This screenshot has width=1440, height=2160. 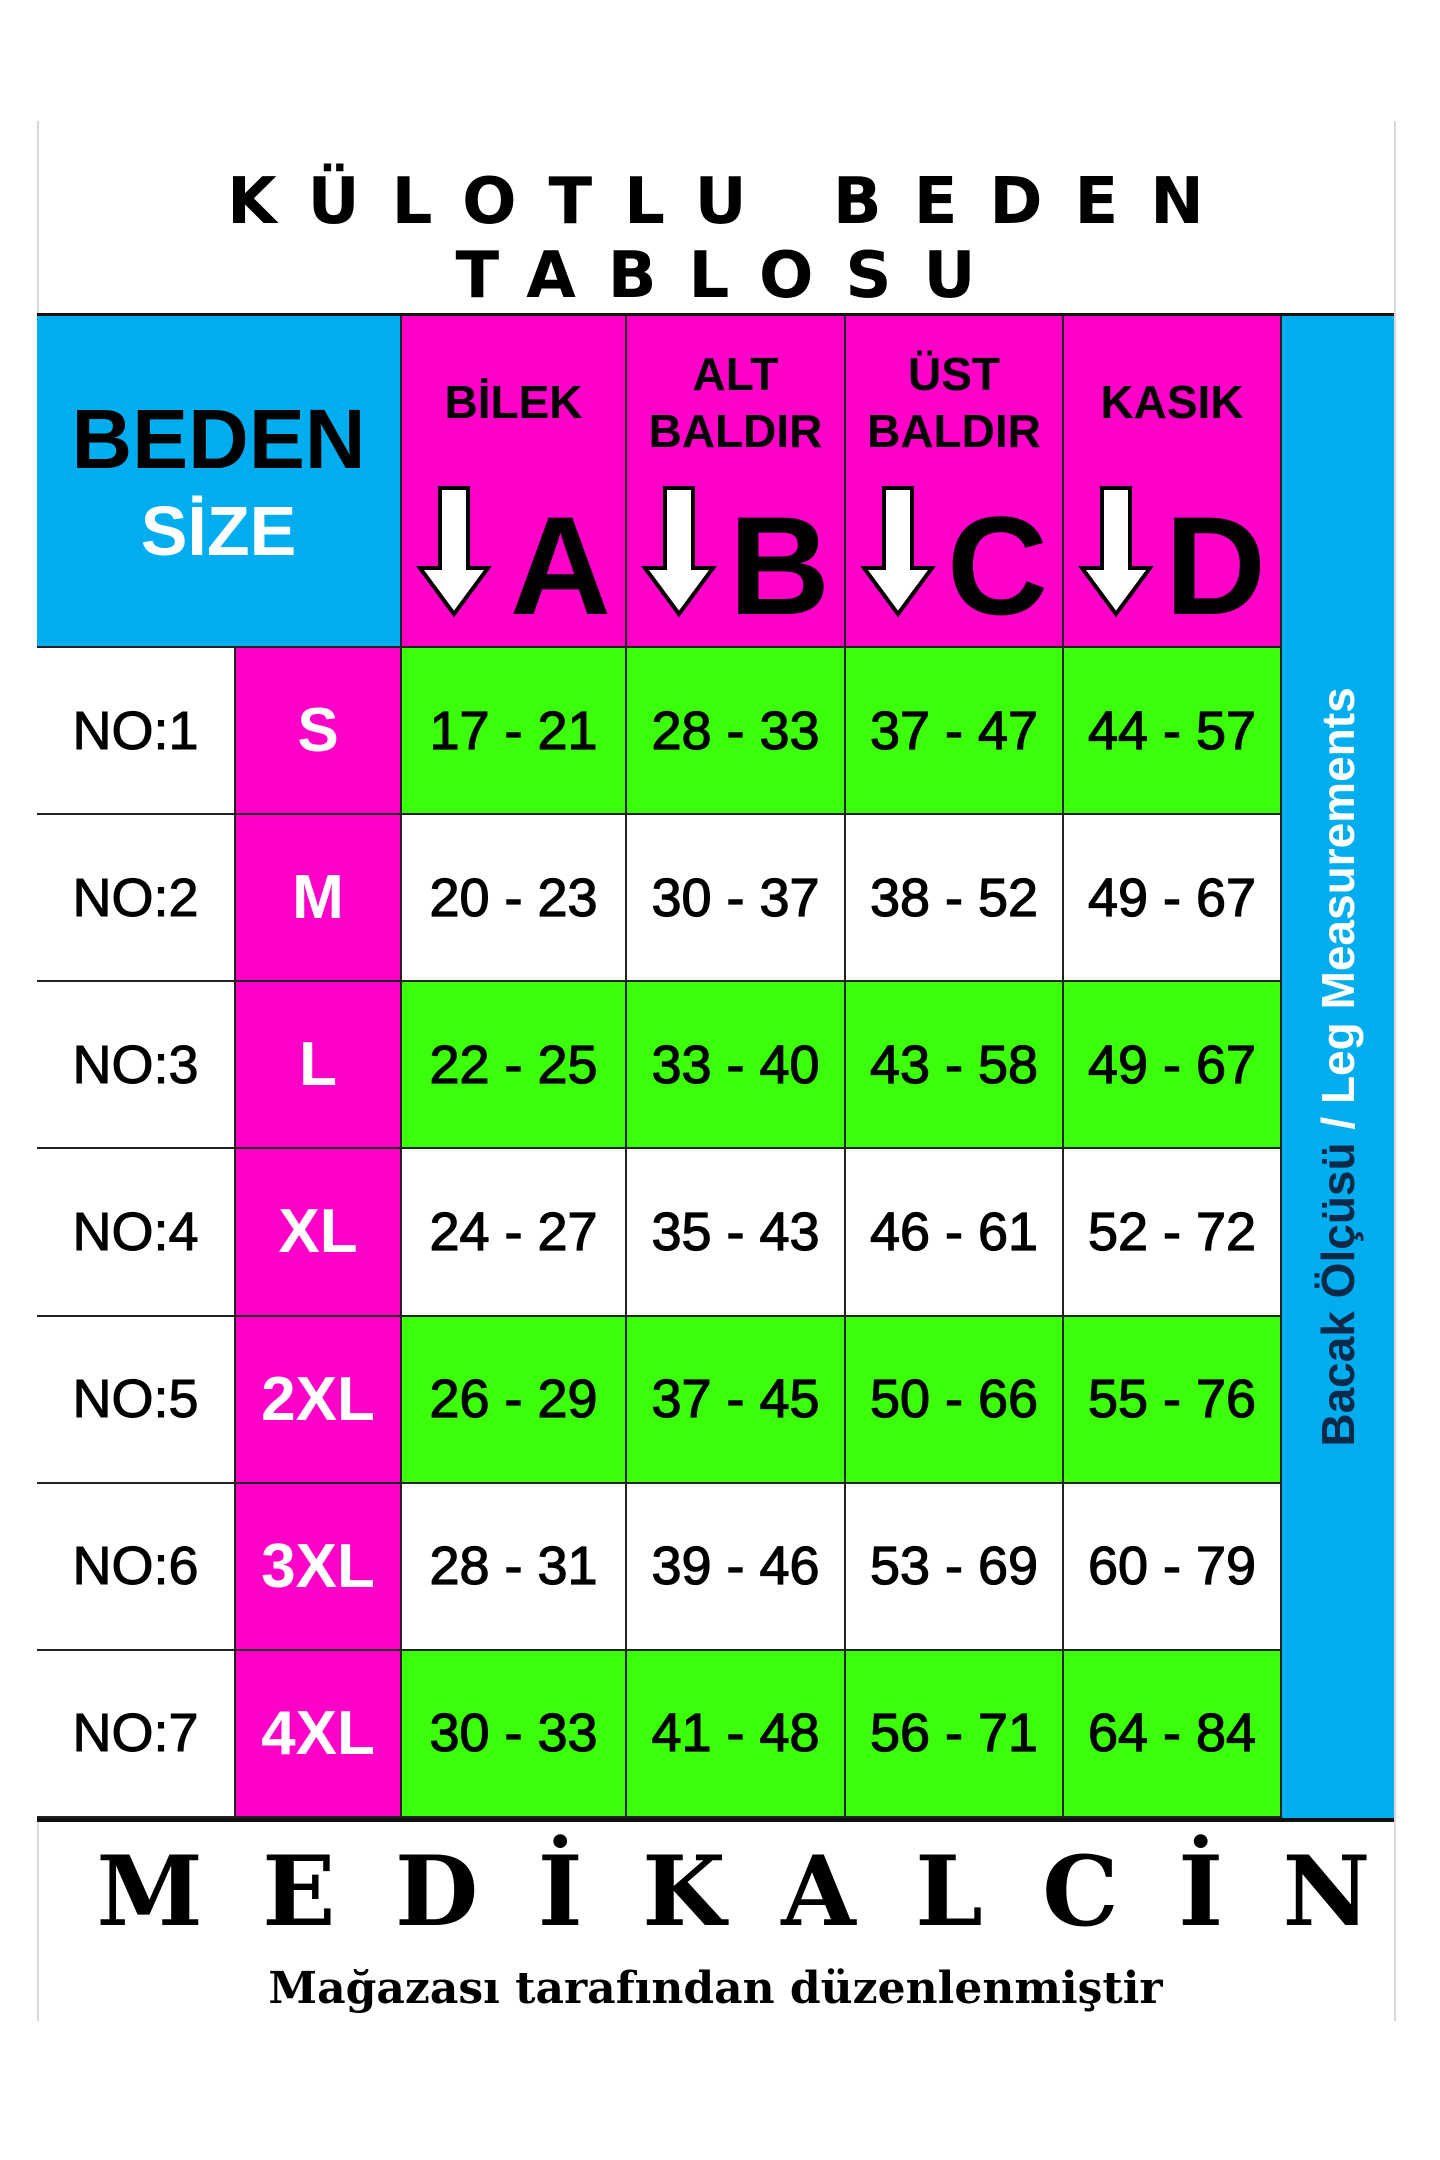 I want to click on brand-name: MEDİKALCİN, so click(x=763, y=1891).